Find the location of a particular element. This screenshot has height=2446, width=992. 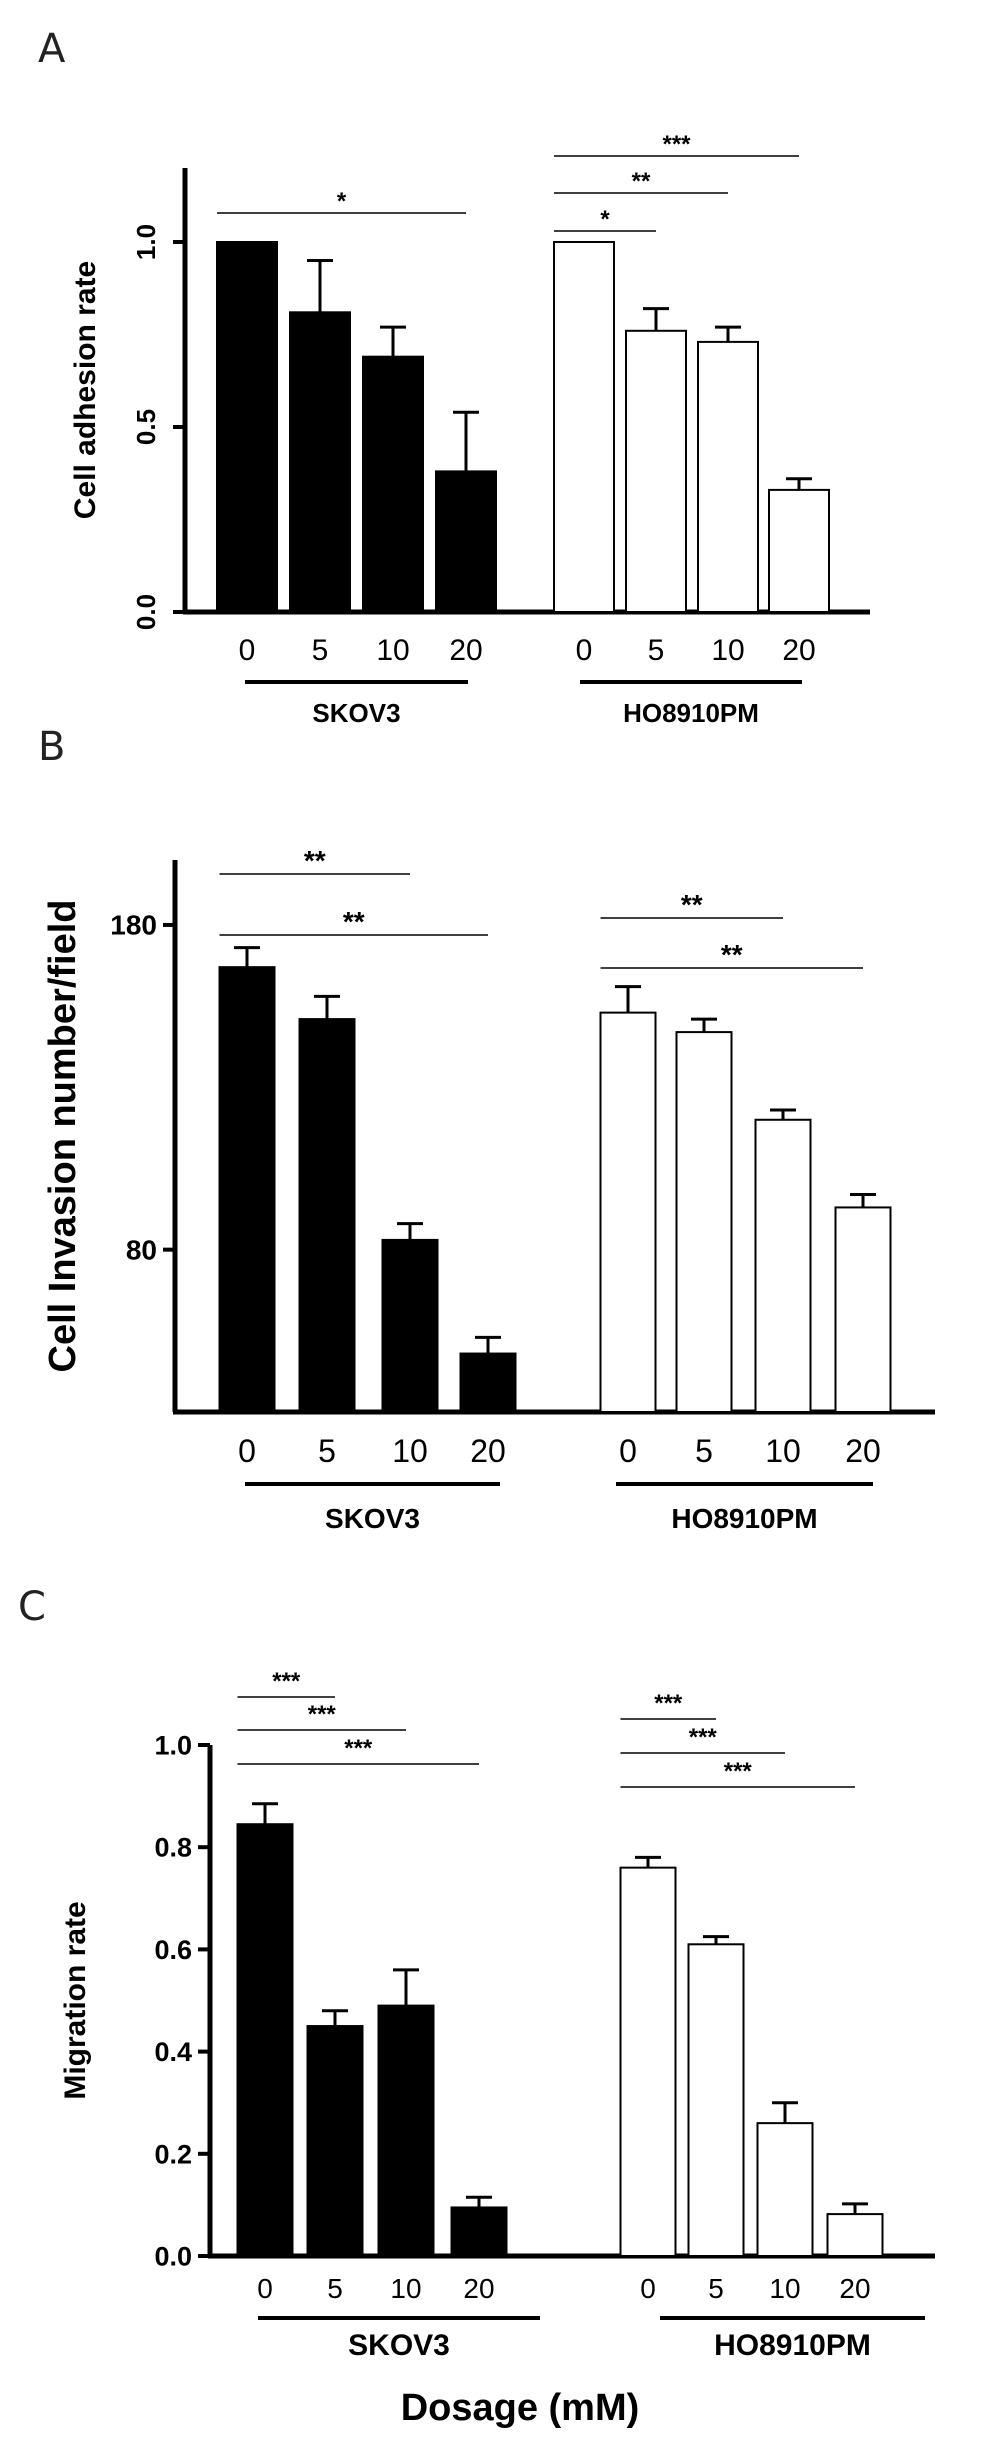

y-tick-label: 0.5 is located at coordinates (146, 427).